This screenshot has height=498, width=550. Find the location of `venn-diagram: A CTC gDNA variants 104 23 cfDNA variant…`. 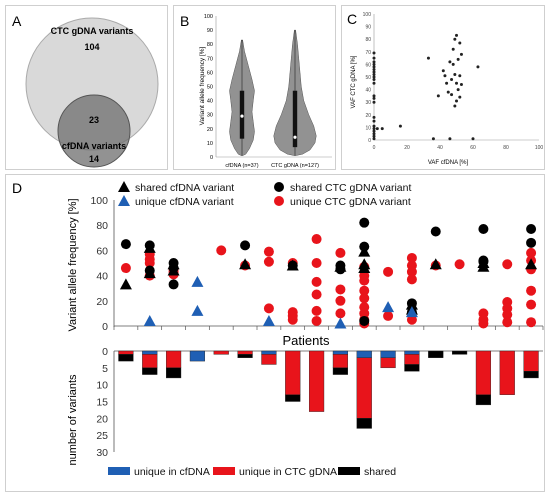

venn-diagram: A CTC gDNA variants 104 23 cfDNA variant… is located at coordinates (85, 90).